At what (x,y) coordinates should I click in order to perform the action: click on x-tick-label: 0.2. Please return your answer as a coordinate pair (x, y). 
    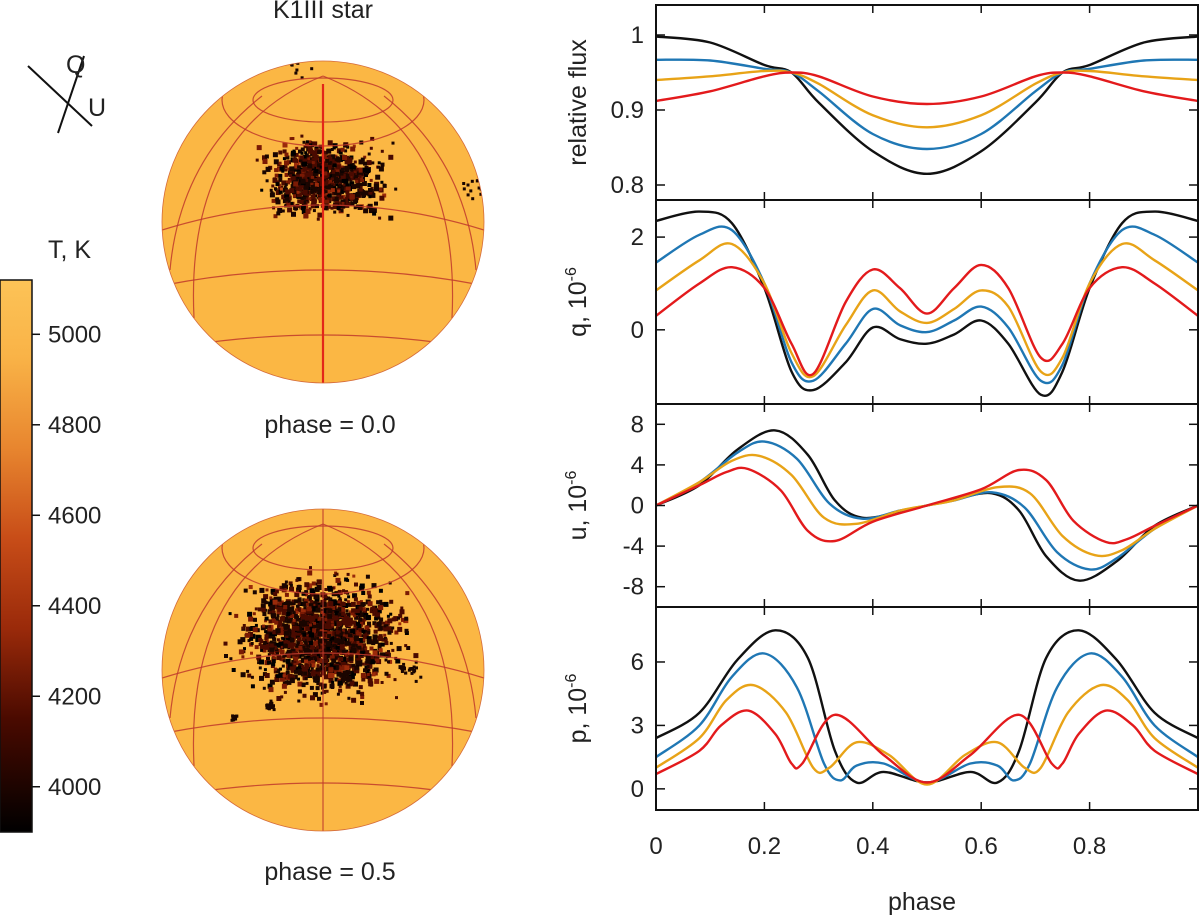
    Looking at the image, I should click on (764, 846).